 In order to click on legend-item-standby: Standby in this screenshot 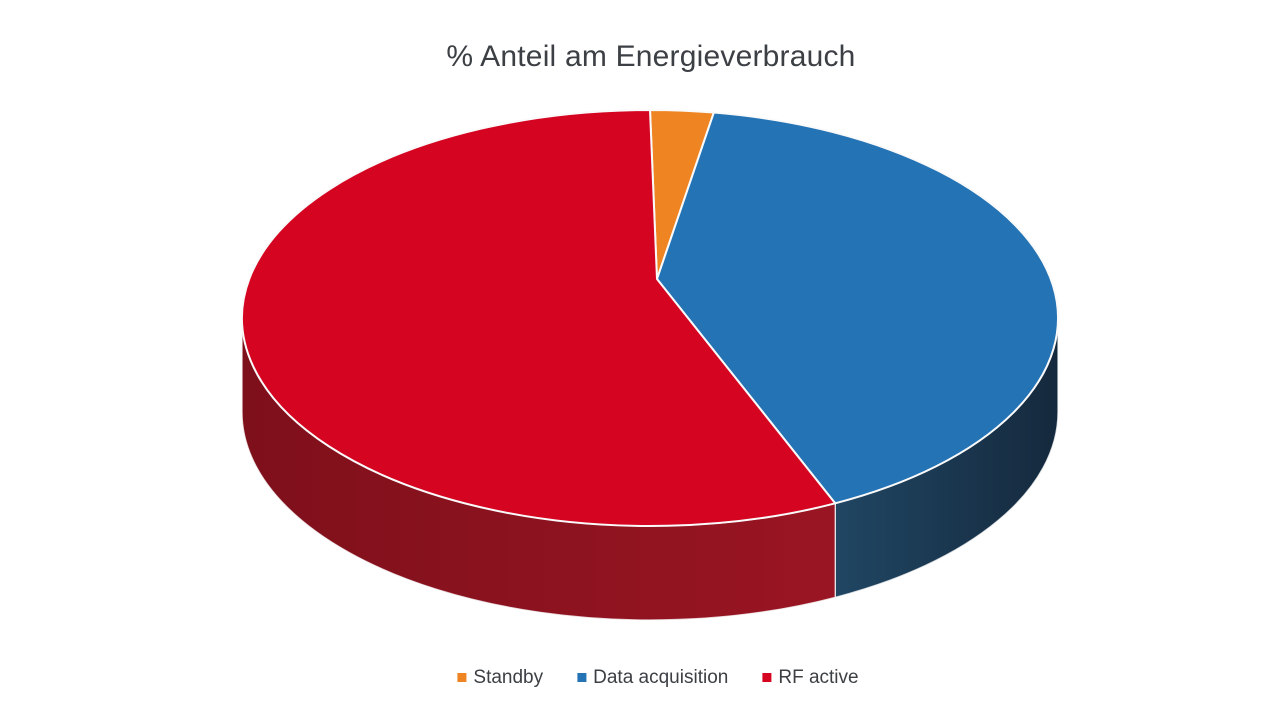, I will do `click(500, 677)`.